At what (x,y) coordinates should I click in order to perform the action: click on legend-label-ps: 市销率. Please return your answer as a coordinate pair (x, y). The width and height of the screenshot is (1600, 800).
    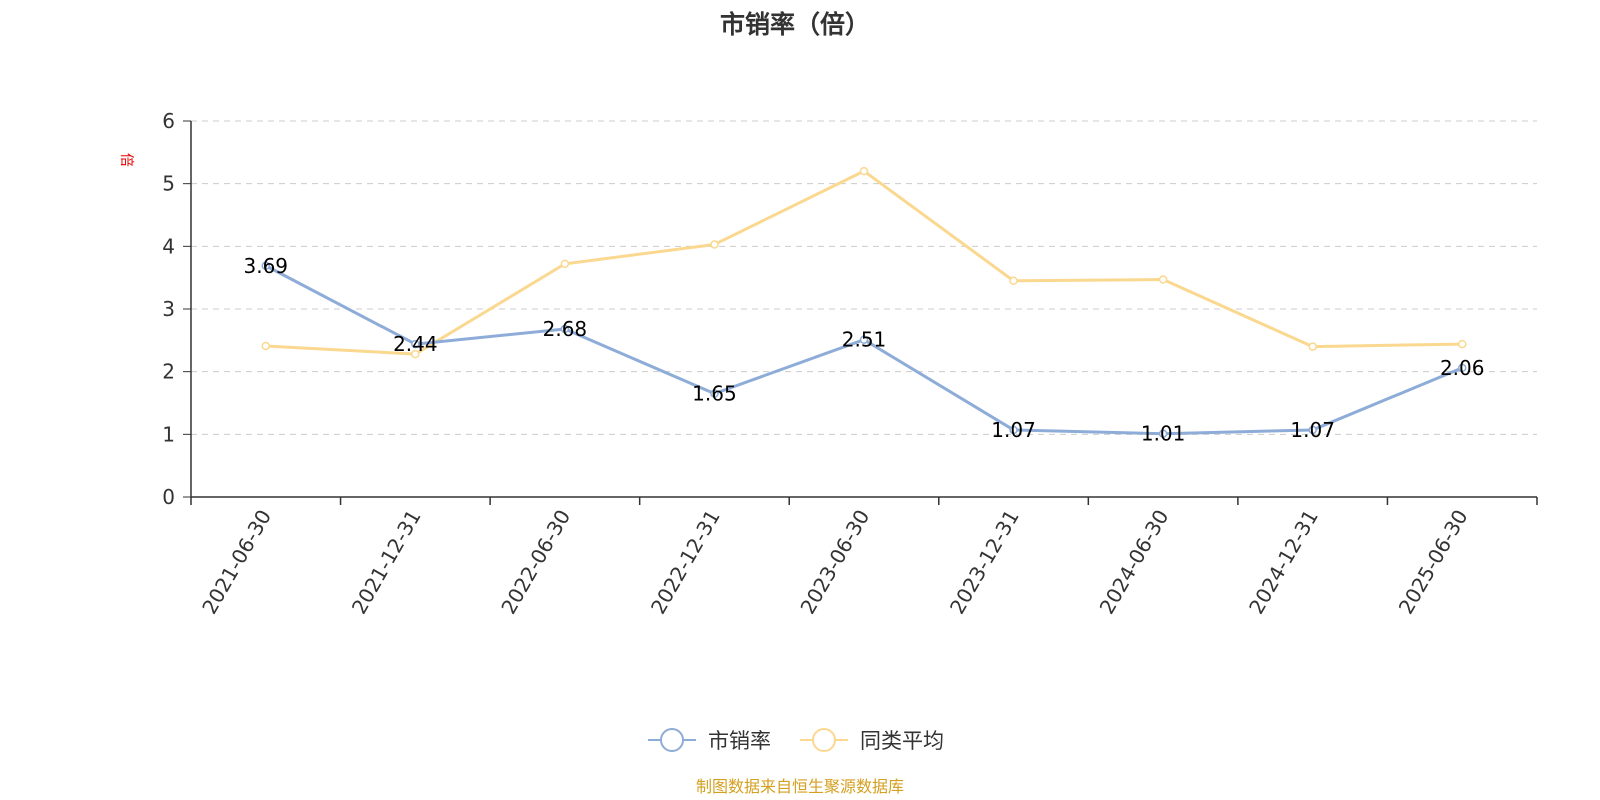
    Looking at the image, I should click on (739, 741).